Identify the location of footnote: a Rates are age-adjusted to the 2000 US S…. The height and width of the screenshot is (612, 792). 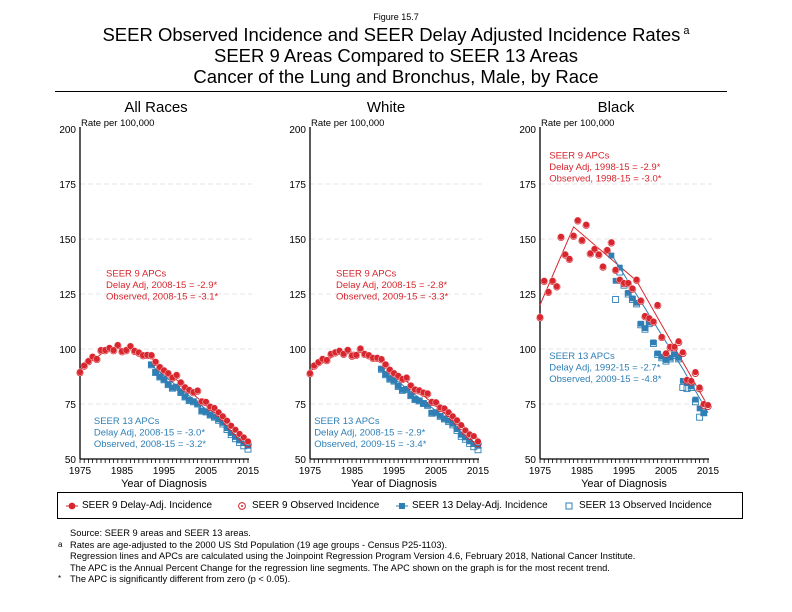
(253, 544).